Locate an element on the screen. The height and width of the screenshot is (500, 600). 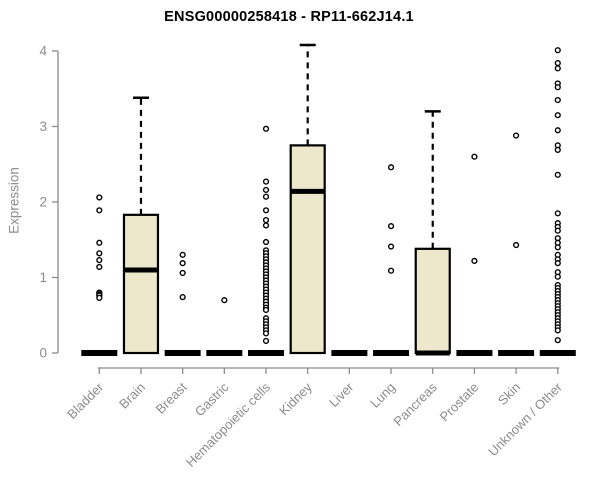
x-tick-label-brain: Brain is located at coordinates (132, 396).